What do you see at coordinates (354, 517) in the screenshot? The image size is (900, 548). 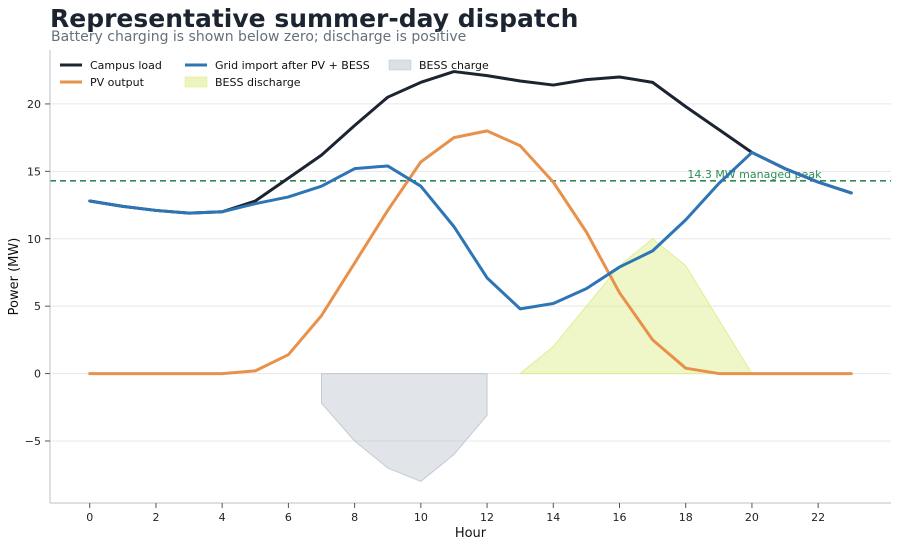 I see `x-tick-label: 8` at bounding box center [354, 517].